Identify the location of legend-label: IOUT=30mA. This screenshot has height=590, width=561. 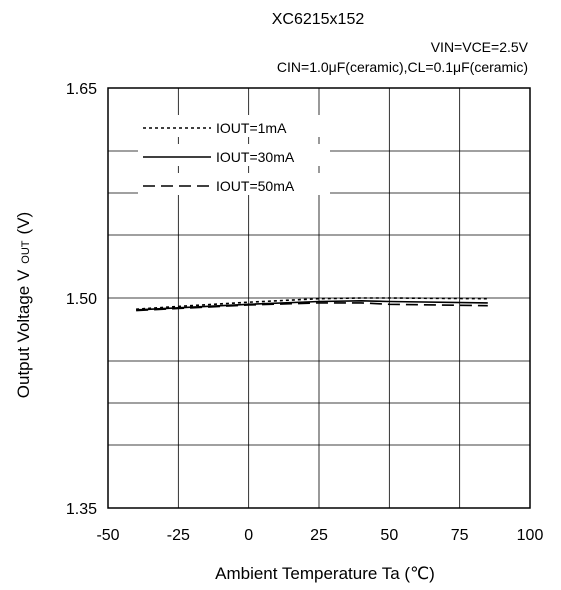
(255, 157).